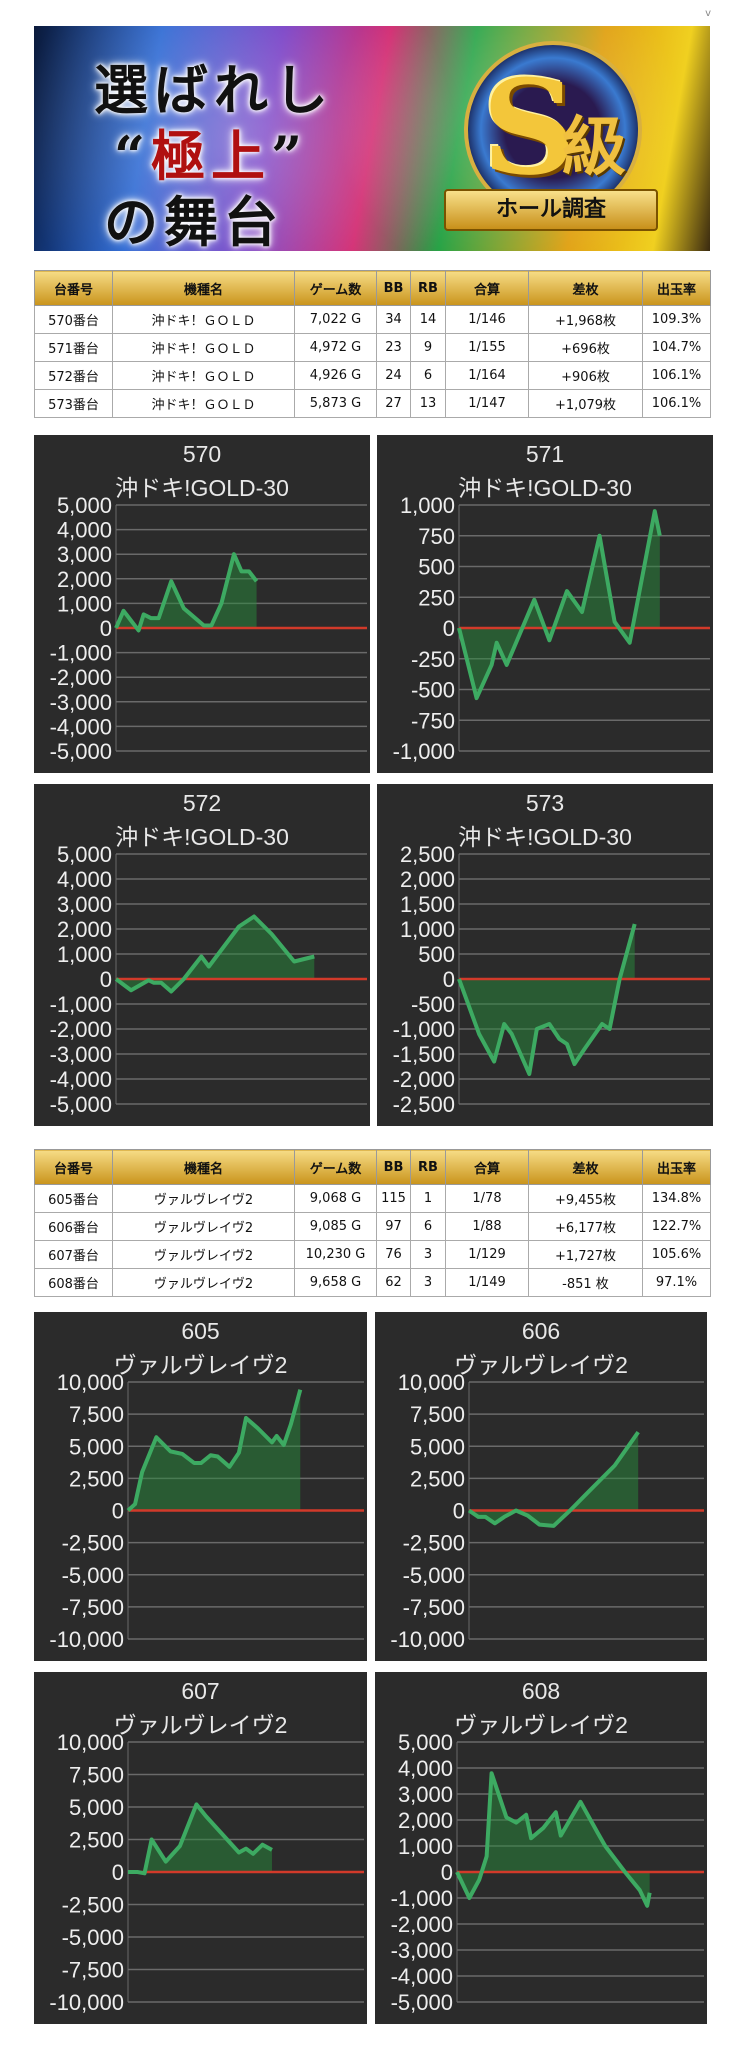 The height and width of the screenshot is (2048, 739). I want to click on cell-rate: 122.7%, so click(676, 1226).